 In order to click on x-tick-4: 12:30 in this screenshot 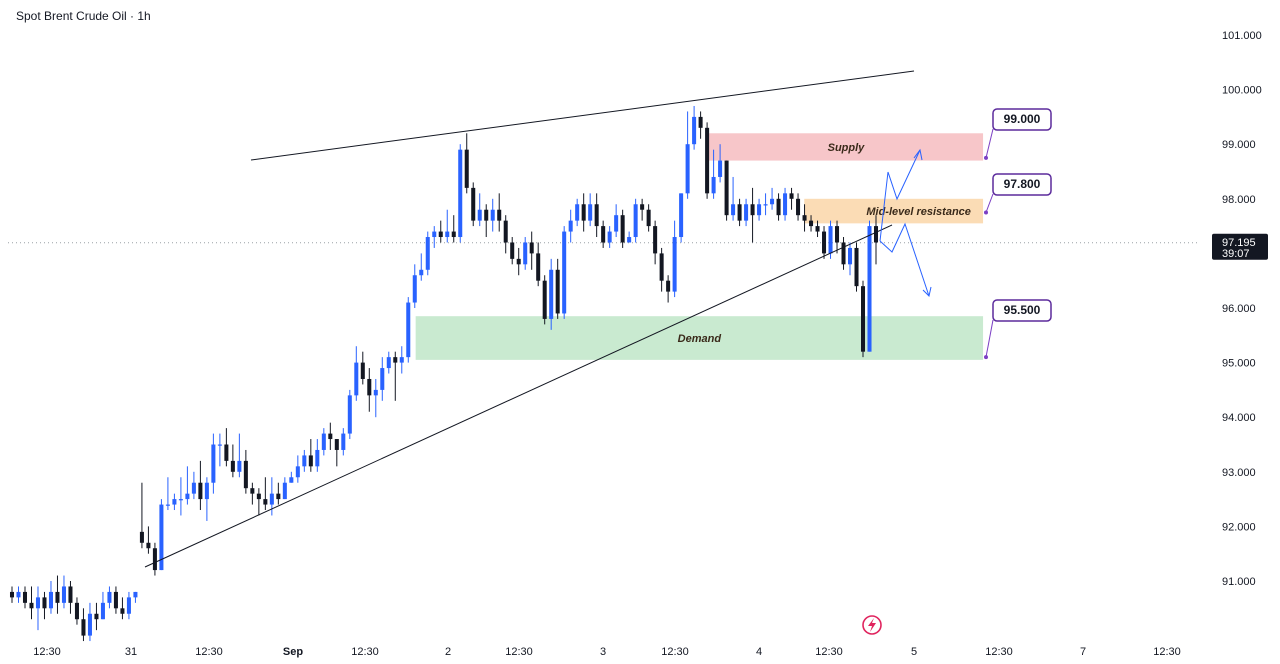, I will do `click(365, 652)`.